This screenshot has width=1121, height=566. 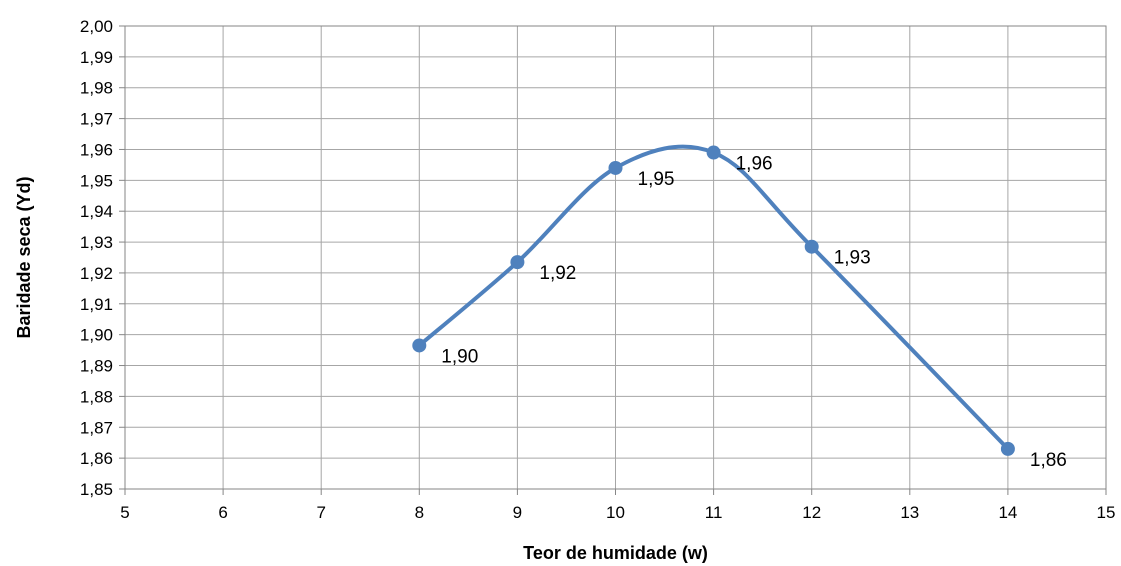 I want to click on y-axis-title: Baridade seca (Yd), so click(x=24, y=257).